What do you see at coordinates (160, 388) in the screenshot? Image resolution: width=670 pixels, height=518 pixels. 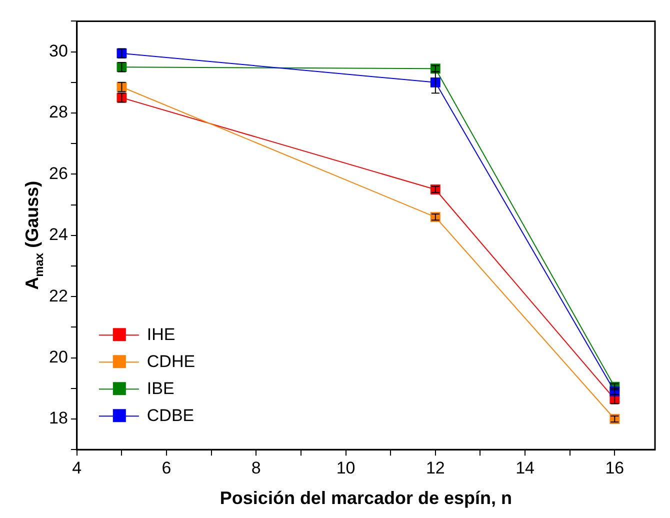 I see `legend-label: IBE` at bounding box center [160, 388].